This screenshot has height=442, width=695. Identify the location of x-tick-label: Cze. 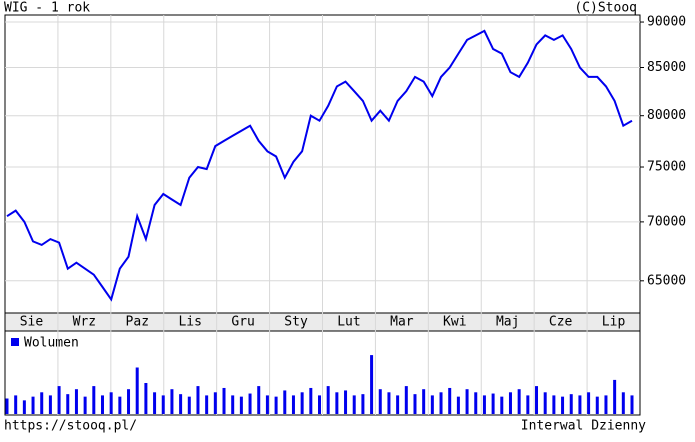
(561, 322).